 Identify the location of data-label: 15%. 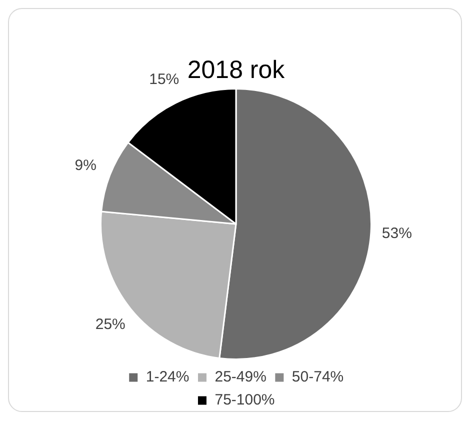
(164, 79).